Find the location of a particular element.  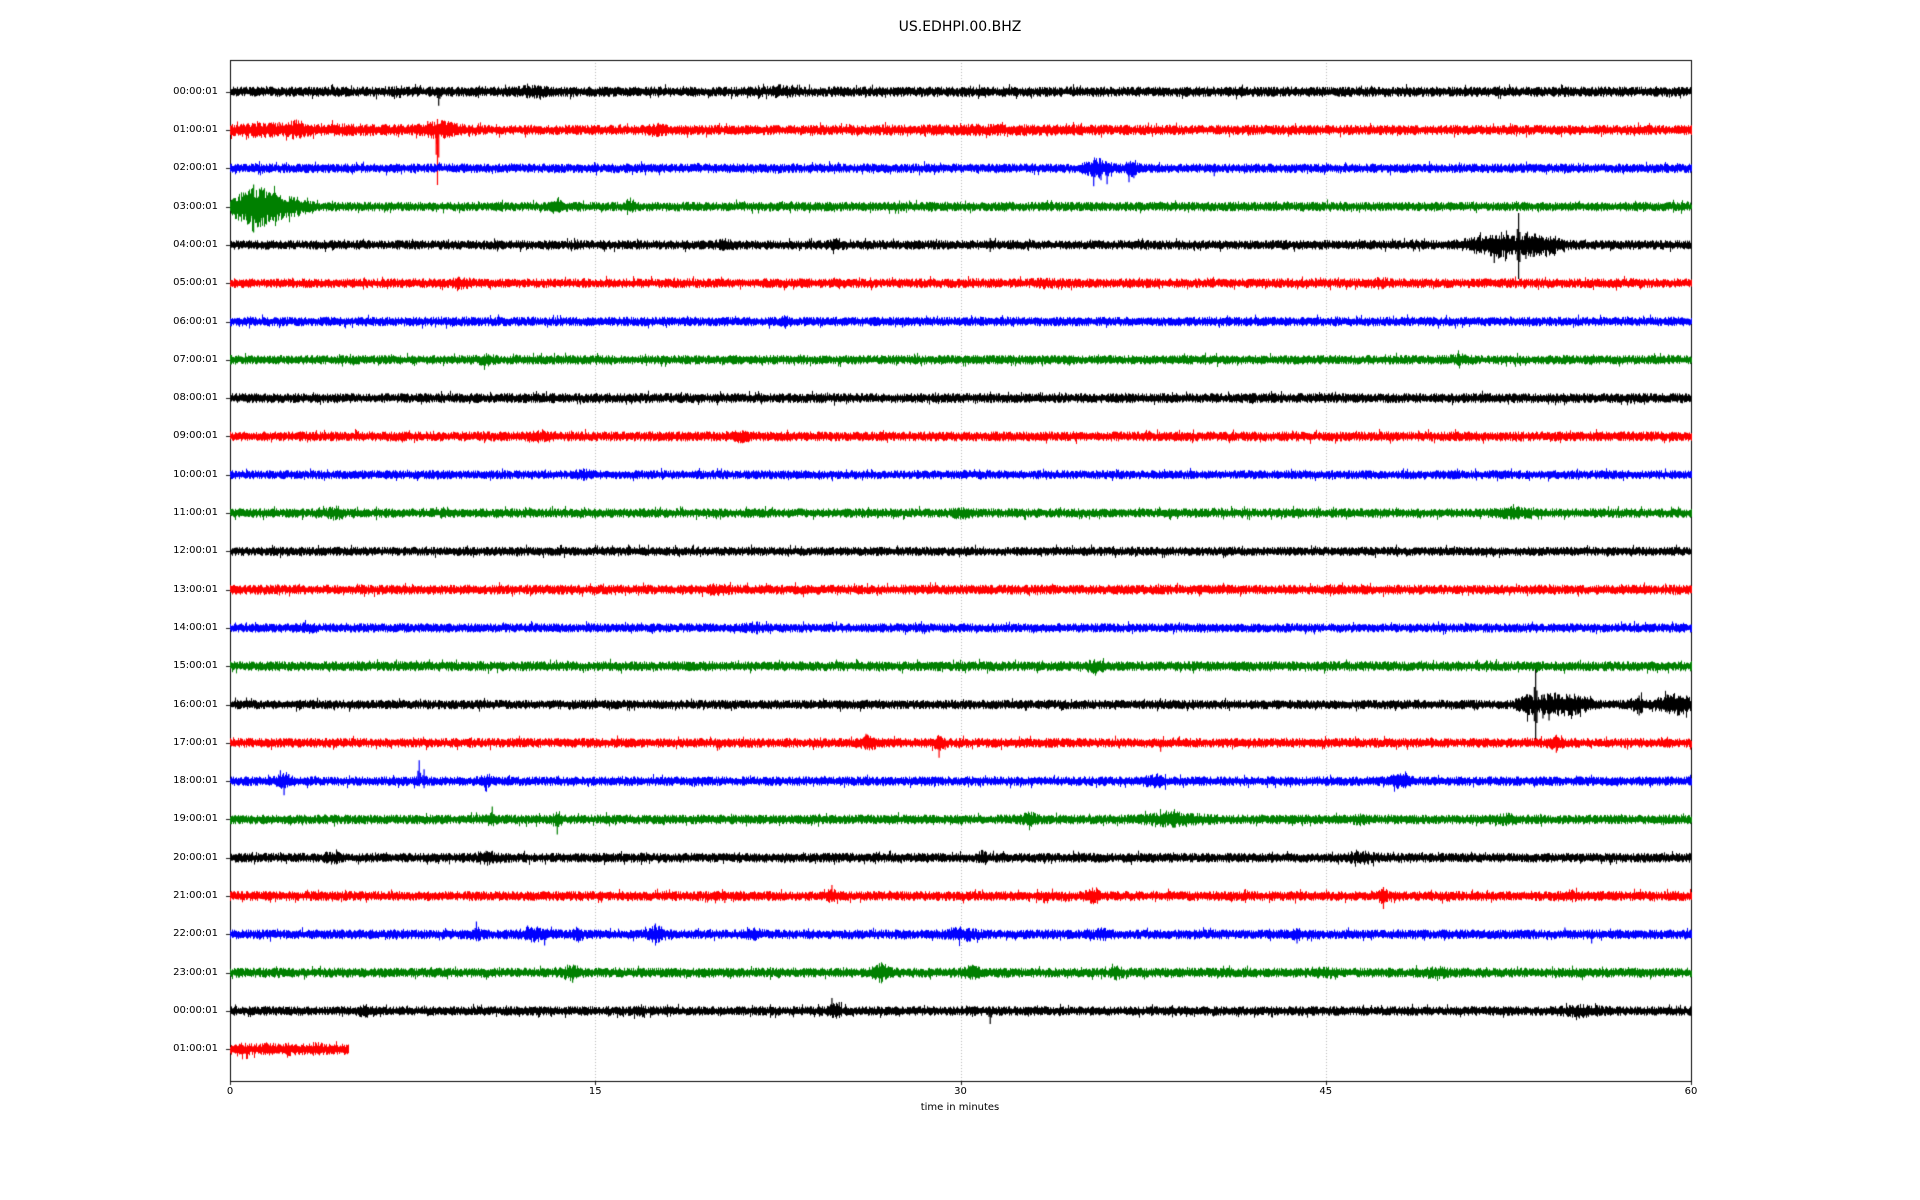

y-tick-label: 07:00:01 is located at coordinates (195, 359).